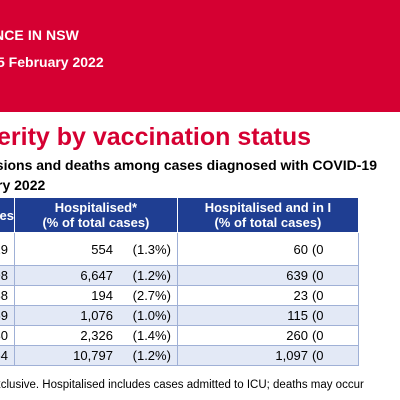 The height and width of the screenshot is (400, 400). I want to click on total-cases-cell: 551,898, so click(7, 275).